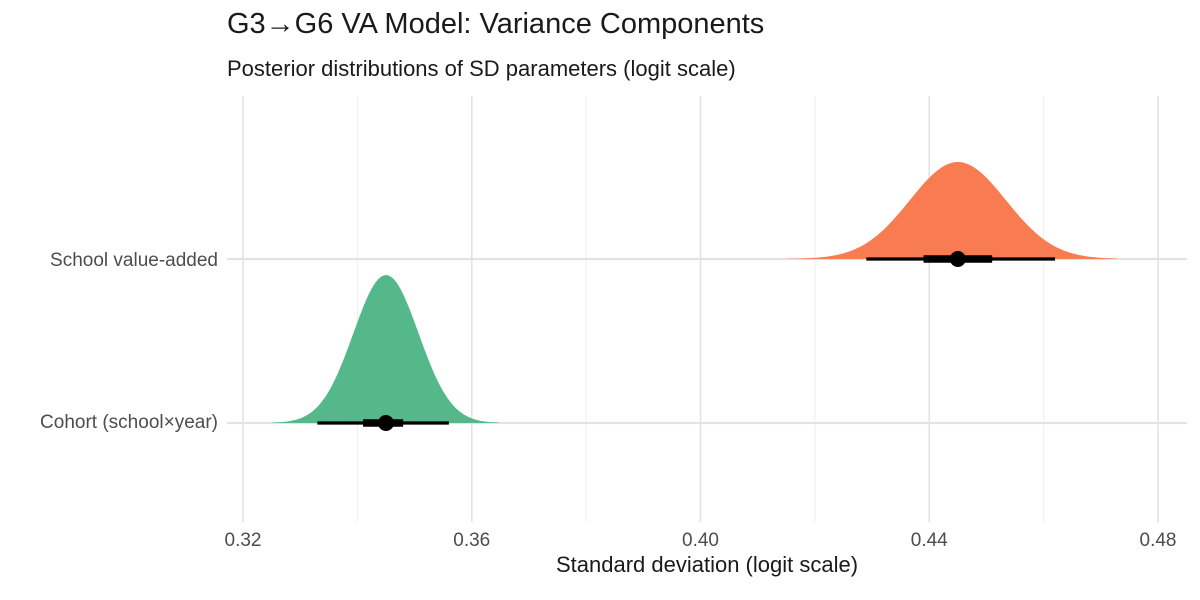  I want to click on x-tick-label: 0.36, so click(472, 540).